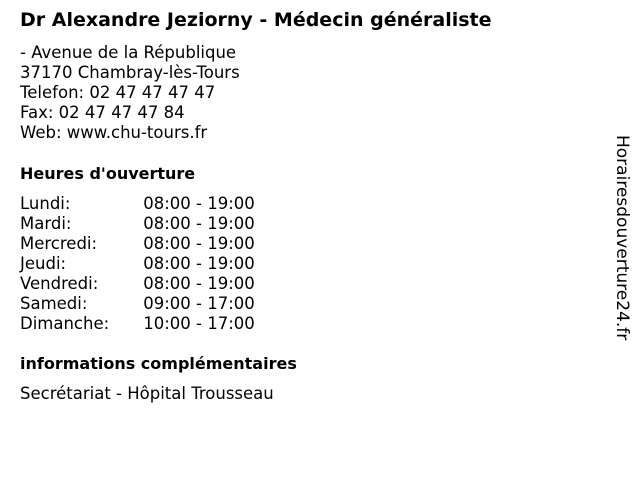 The image size is (640, 480). I want to click on info-heading: informations complémentaires, so click(158, 363).